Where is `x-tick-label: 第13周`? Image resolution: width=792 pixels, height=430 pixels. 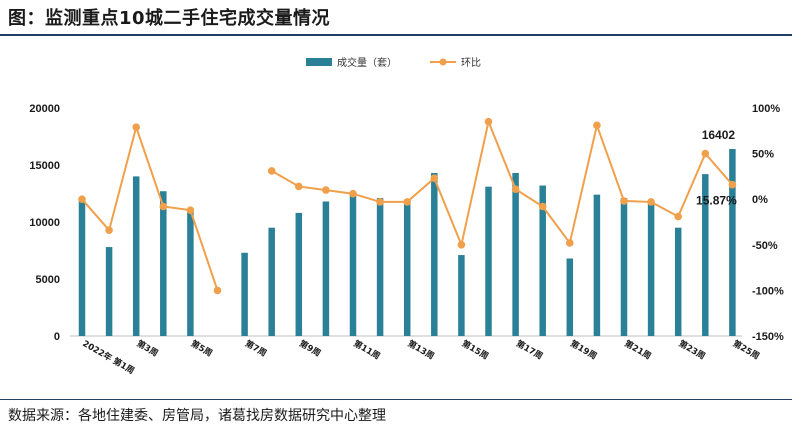
x-tick-label: 第13周 is located at coordinates (421, 350).